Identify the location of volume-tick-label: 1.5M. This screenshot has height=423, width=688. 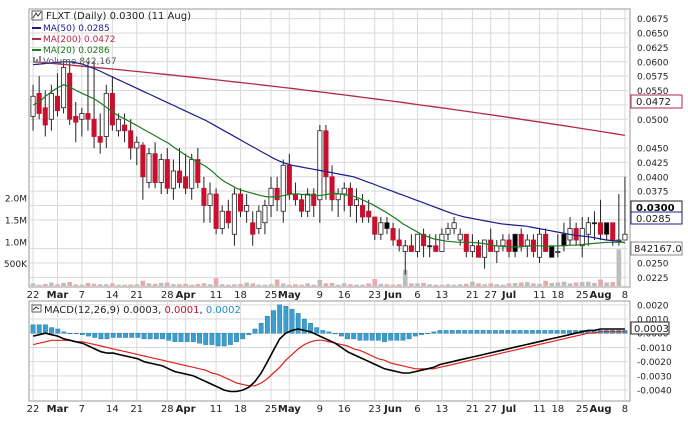
(16, 222).